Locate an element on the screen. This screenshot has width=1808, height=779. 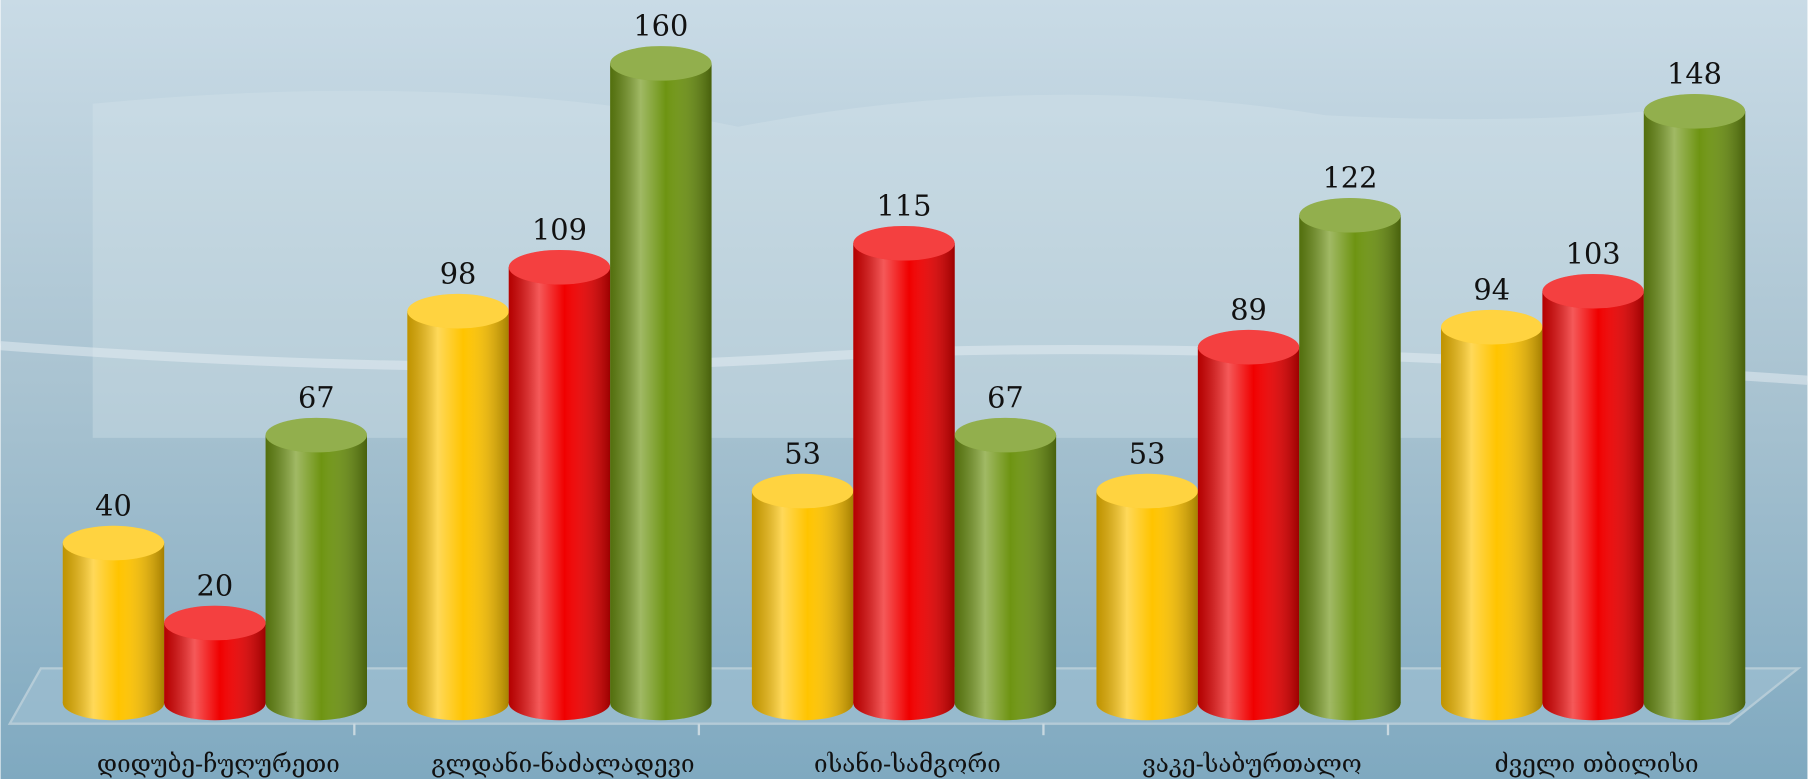
value-label: 109 is located at coordinates (559, 230).